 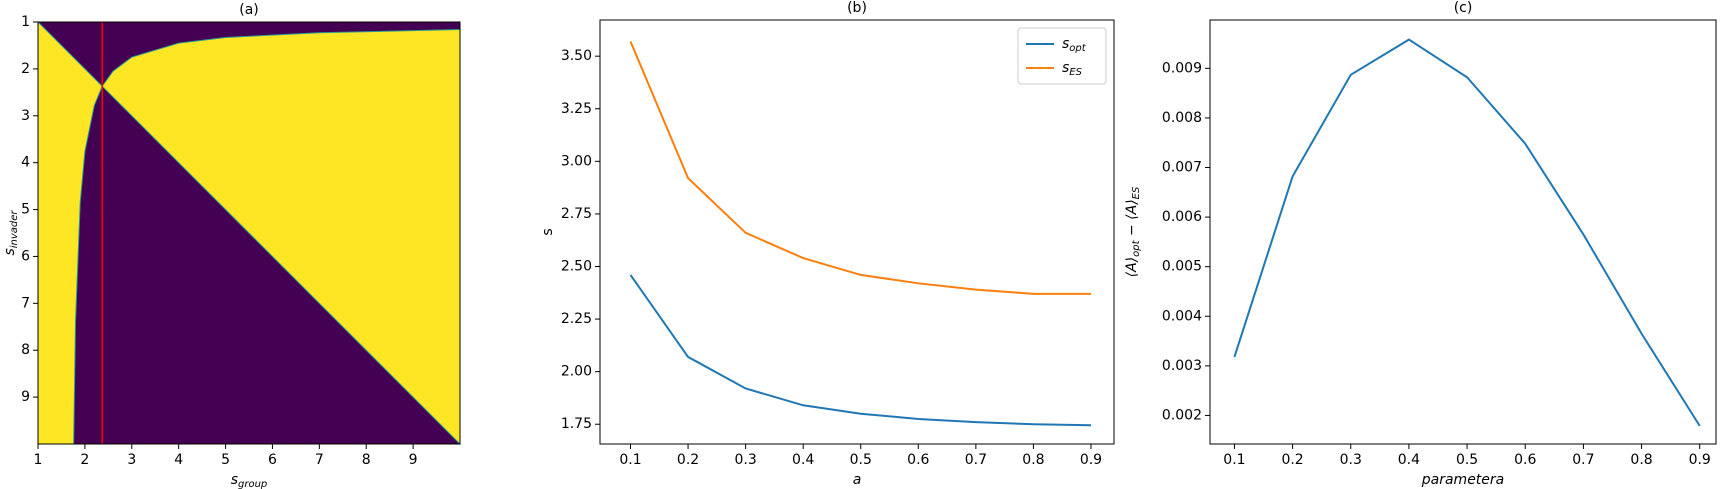 I want to click on x-axis-label: sgroup, so click(x=249, y=480).